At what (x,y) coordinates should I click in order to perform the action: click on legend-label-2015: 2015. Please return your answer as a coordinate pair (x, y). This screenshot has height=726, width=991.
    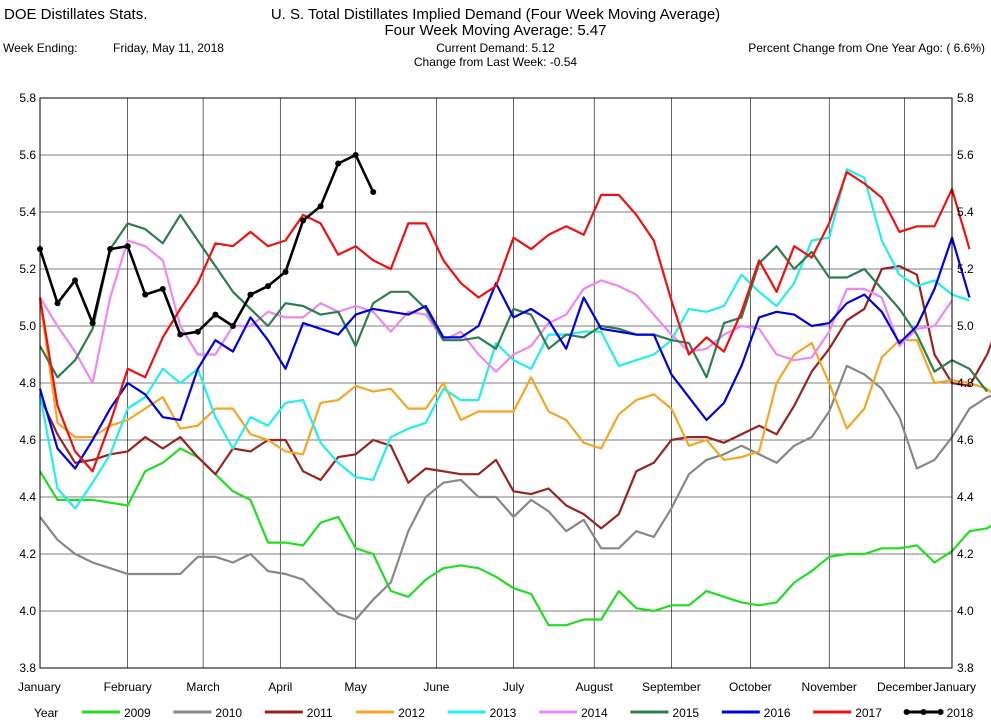
    Looking at the image, I should click on (685, 713).